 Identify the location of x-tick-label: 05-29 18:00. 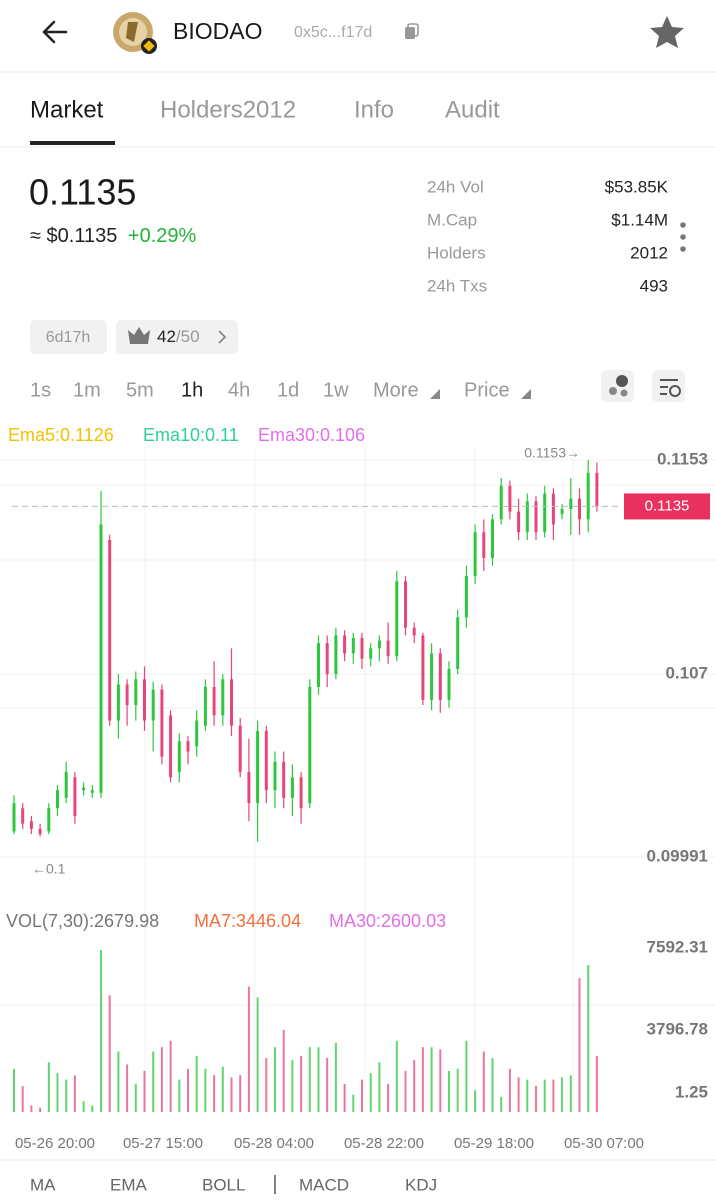
(494, 1143).